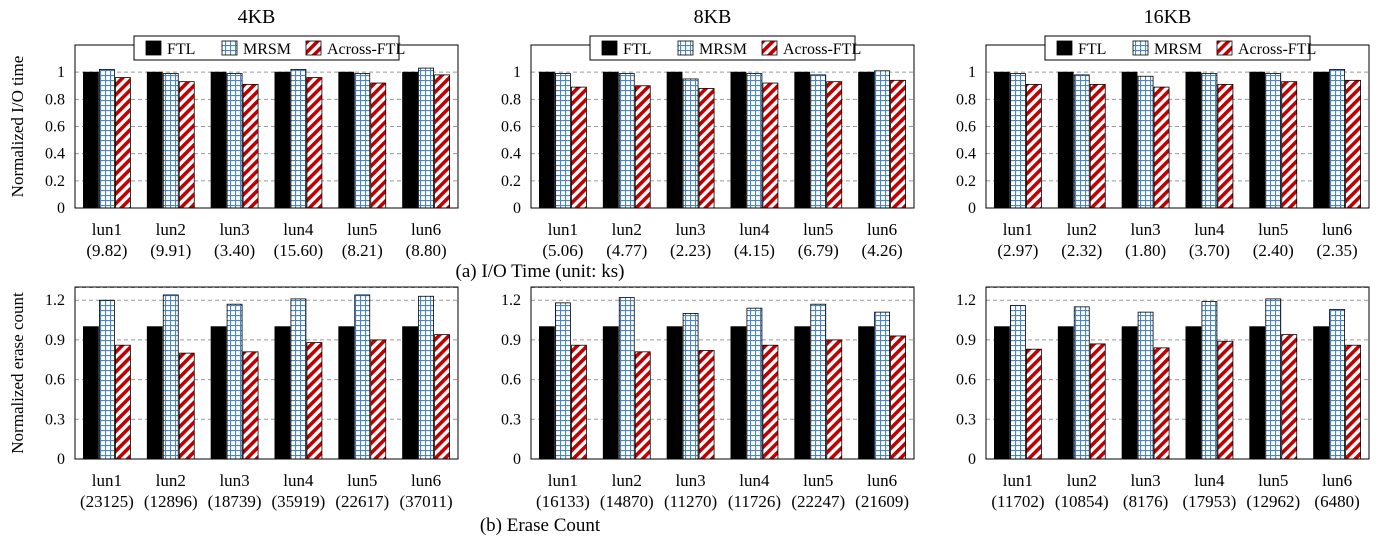  I want to click on chart-title: 8KB, so click(713, 17).